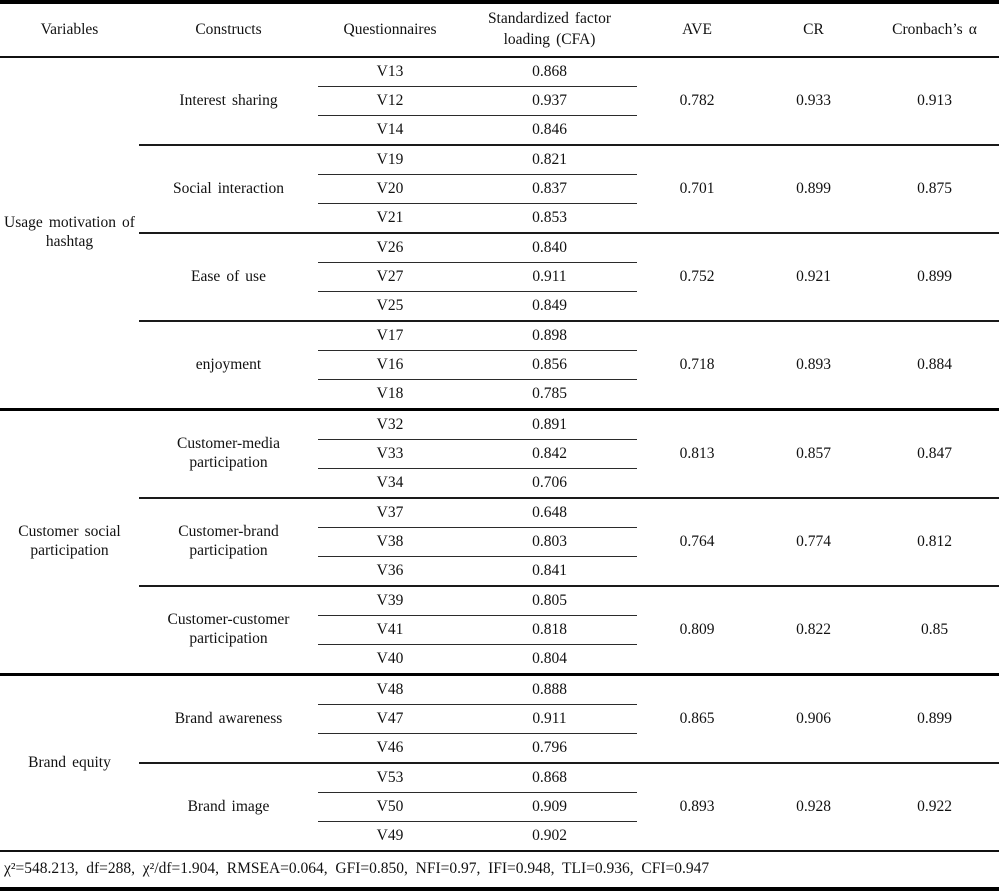  Describe the element at coordinates (390, 835) in the screenshot. I see `questionnaire-cell: V49` at that location.